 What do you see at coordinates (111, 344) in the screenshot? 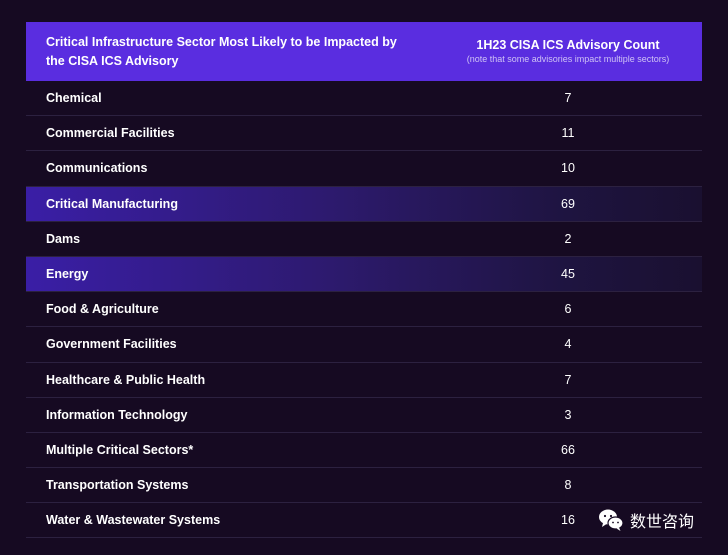
I see `row-sector: Government Facilities` at bounding box center [111, 344].